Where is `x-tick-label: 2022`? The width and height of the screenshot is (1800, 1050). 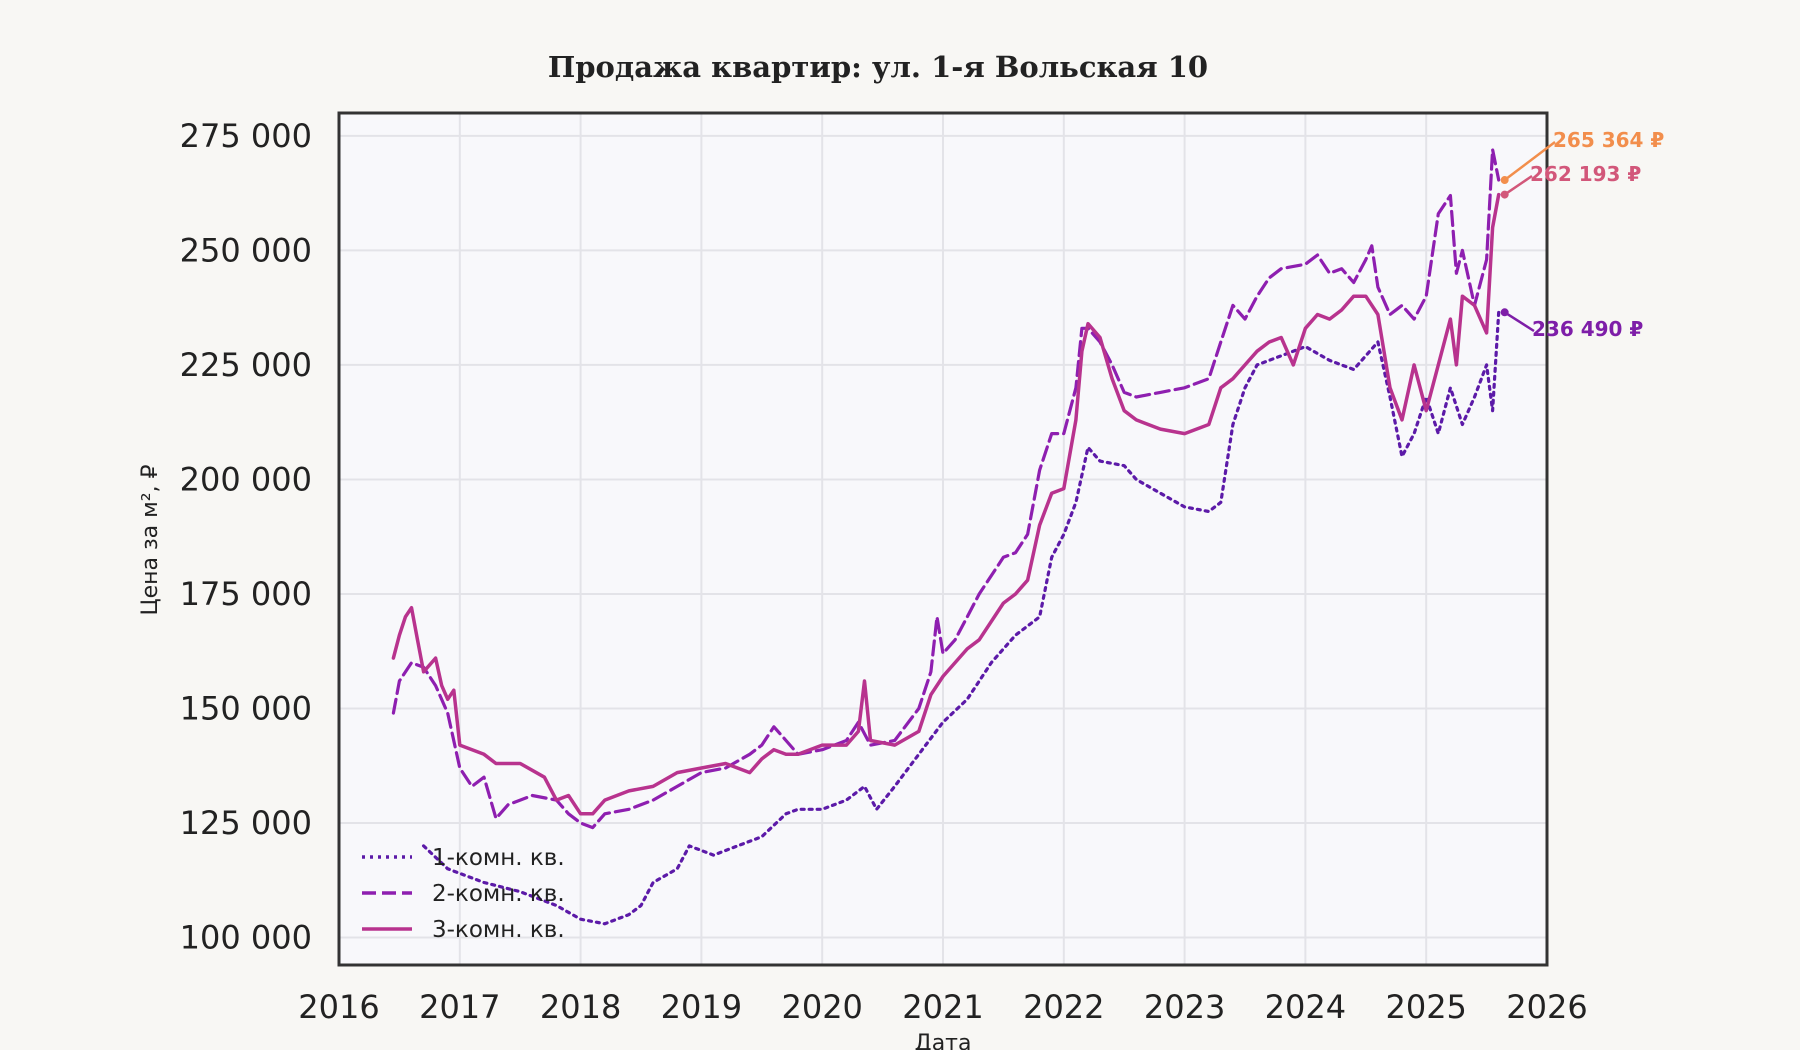 x-tick-label: 2022 is located at coordinates (1063, 1007).